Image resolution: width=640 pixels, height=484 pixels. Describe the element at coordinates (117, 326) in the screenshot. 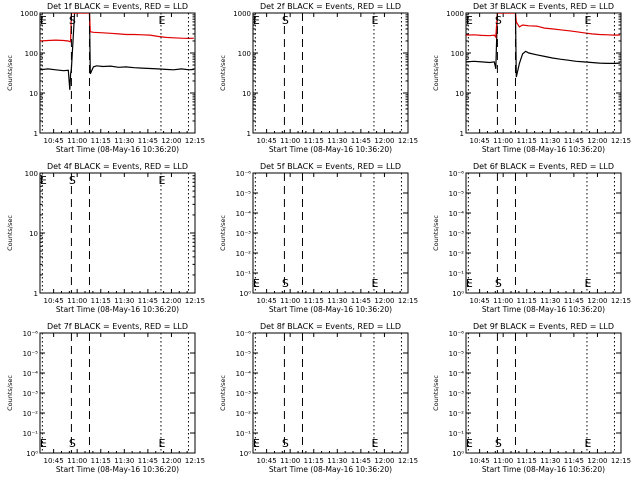

I see `panel-title: Det 7f BLACK = Events, RED = LLD` at that location.